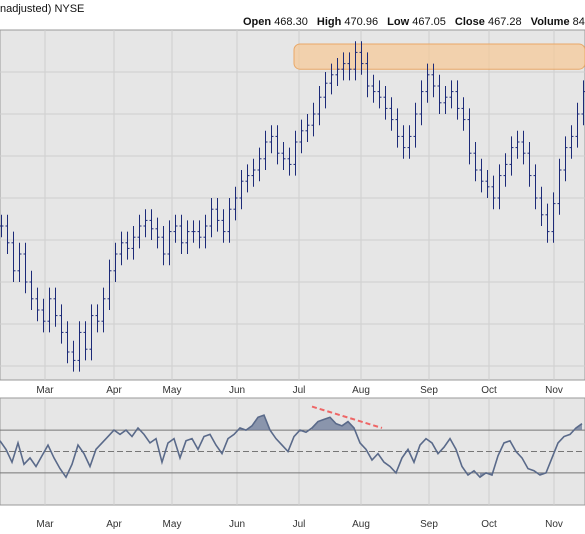 This screenshot has width=585, height=534. What do you see at coordinates (361, 390) in the screenshot?
I see `price-x-tick-label: Aug` at bounding box center [361, 390].